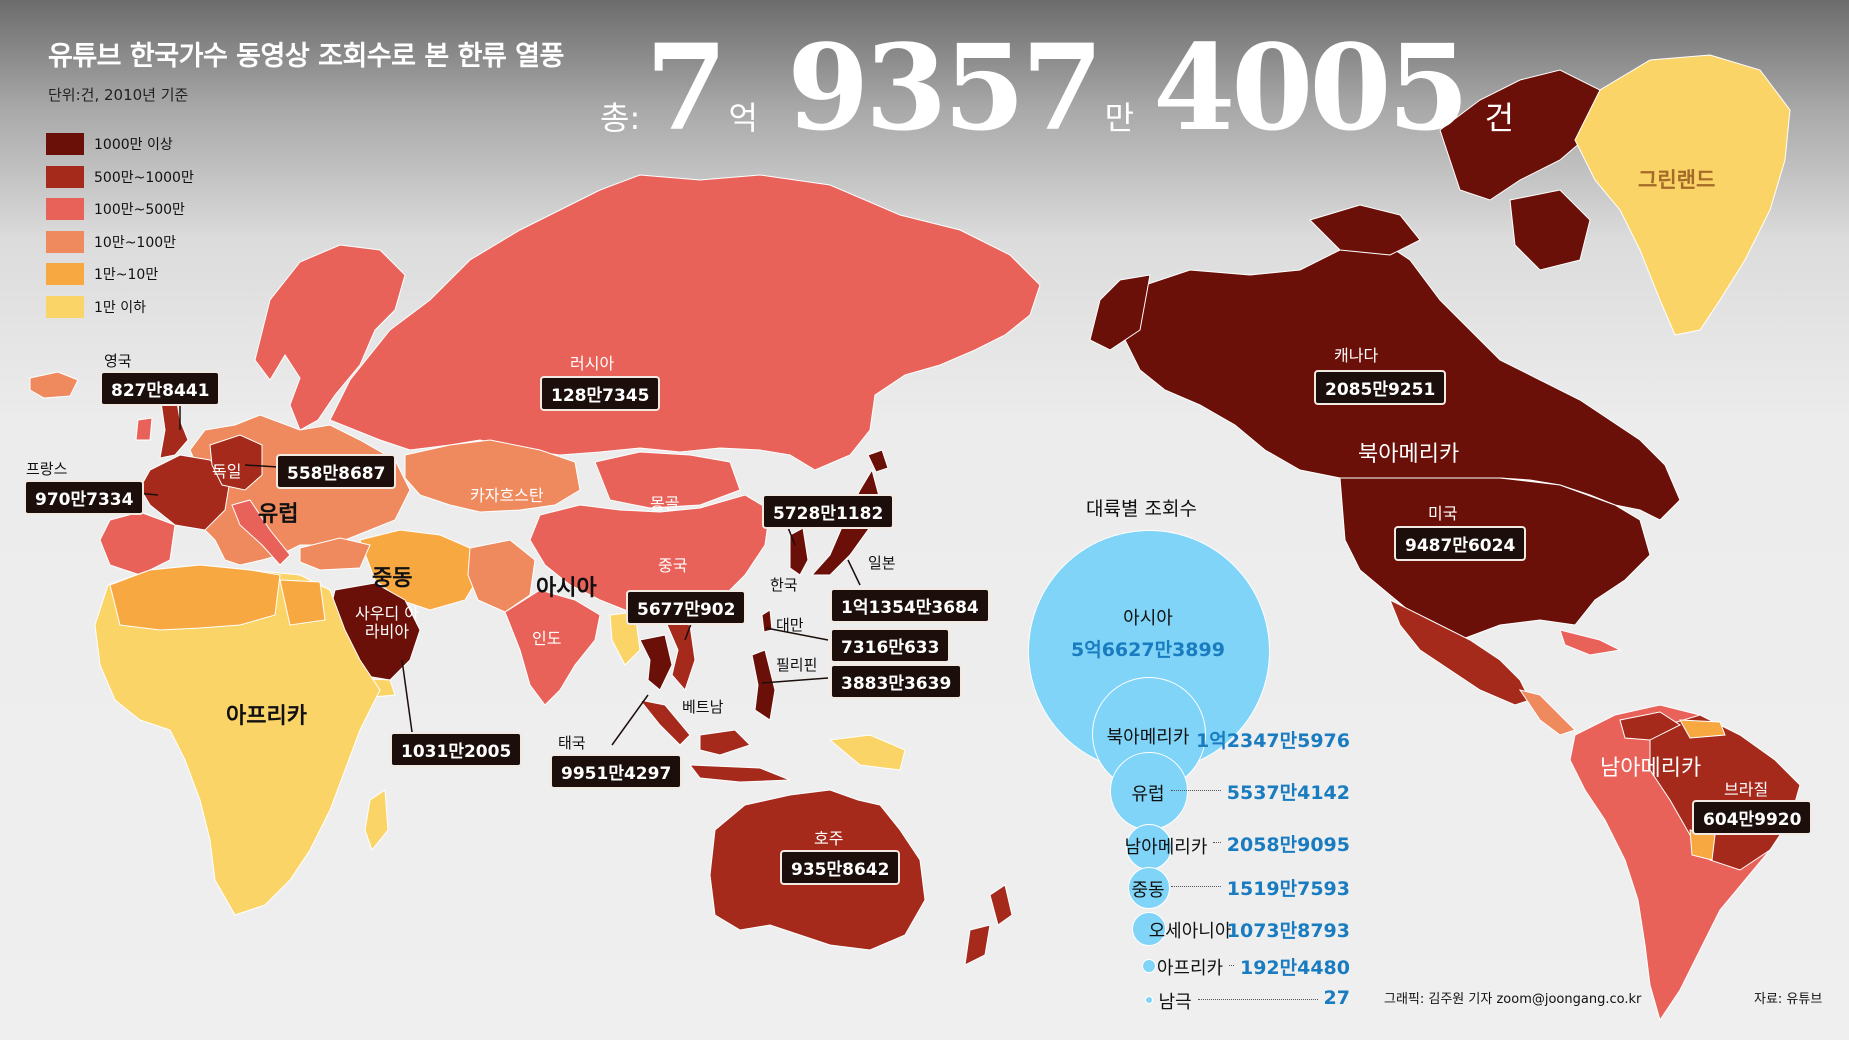  I want to click on continent-bubble-value: 5537만4142, so click(1288, 793).